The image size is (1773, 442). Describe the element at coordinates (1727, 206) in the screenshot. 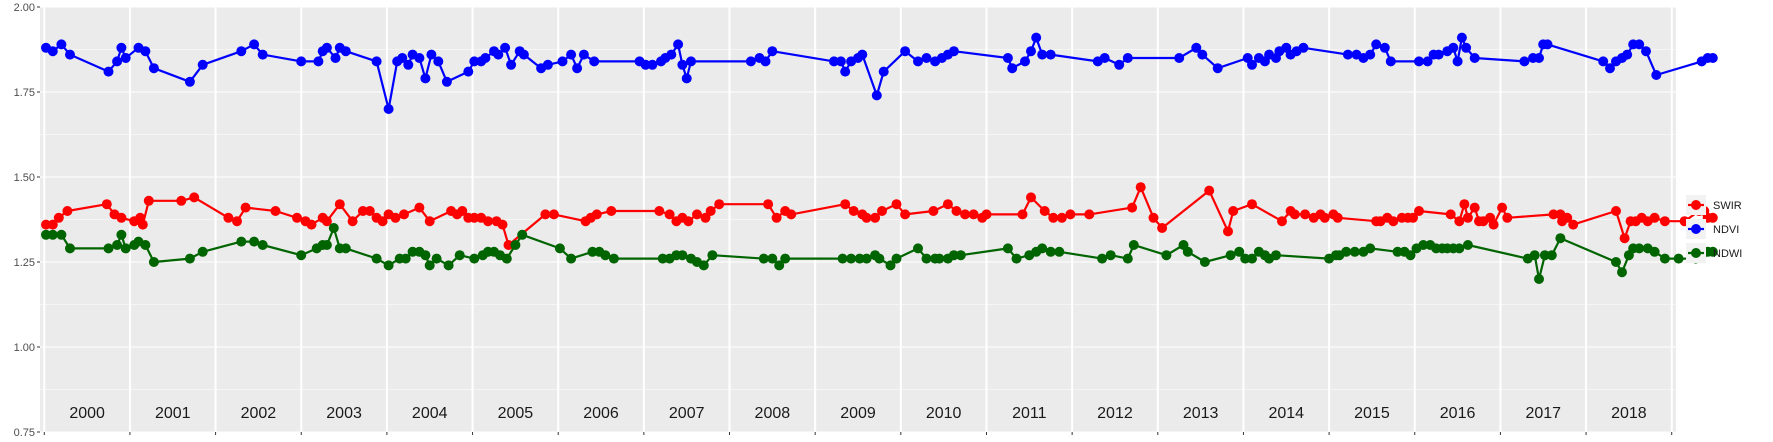

I see `legend-label-swir: SWIR` at that location.